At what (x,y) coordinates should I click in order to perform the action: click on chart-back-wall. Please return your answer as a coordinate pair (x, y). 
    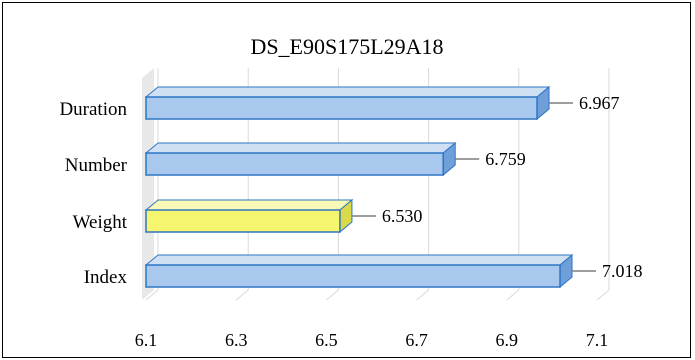
    Looking at the image, I should click on (148, 184).